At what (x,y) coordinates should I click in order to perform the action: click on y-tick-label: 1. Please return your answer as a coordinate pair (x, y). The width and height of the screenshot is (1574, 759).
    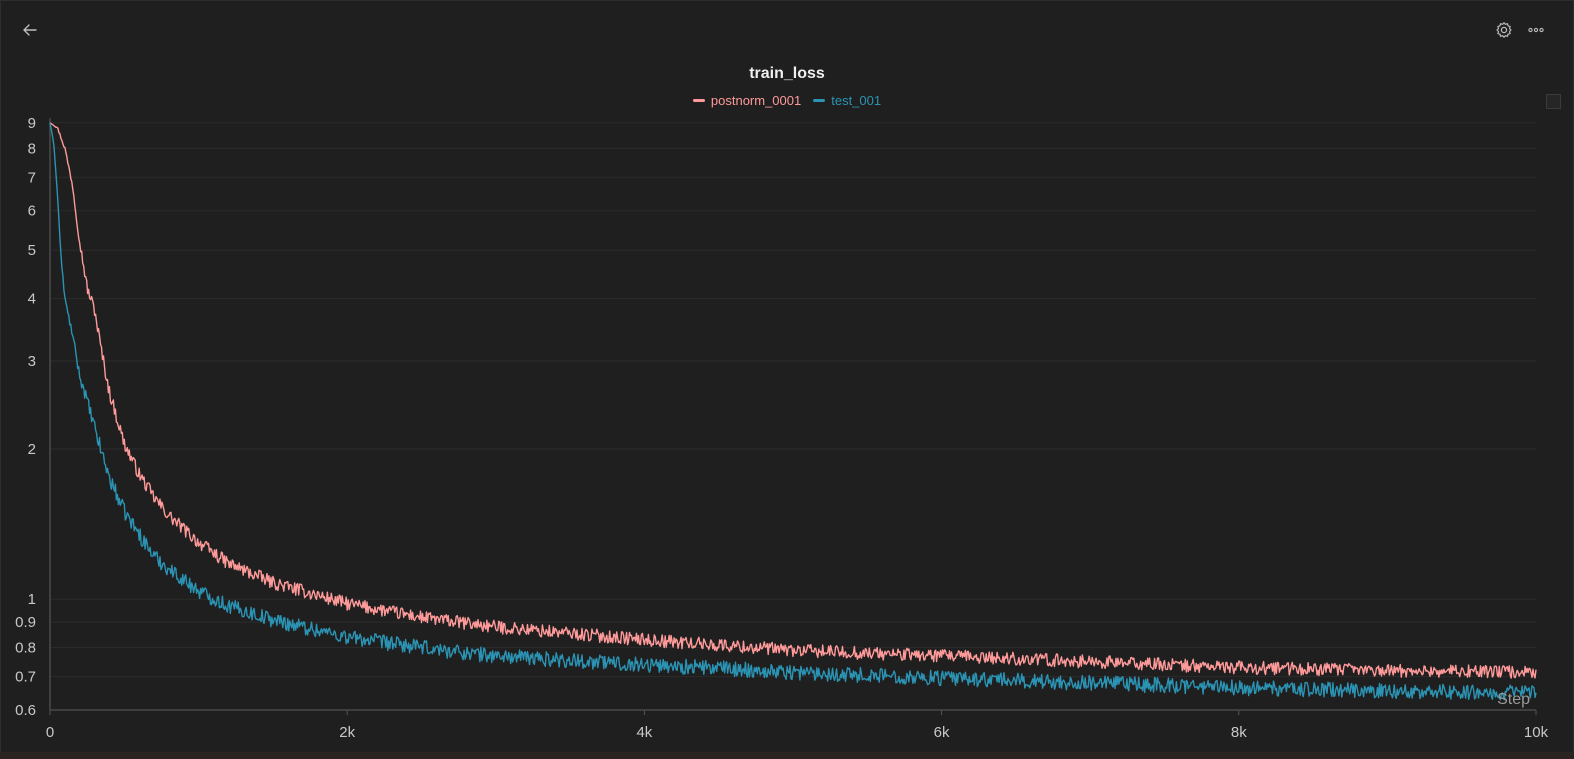
    Looking at the image, I should click on (32, 599).